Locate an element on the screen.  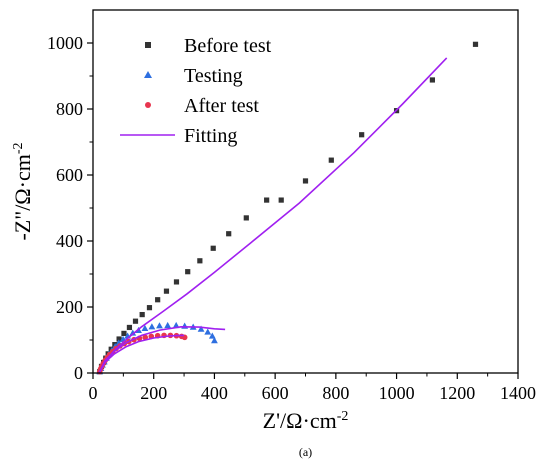
legend-label: Before test is located at coordinates (228, 46).